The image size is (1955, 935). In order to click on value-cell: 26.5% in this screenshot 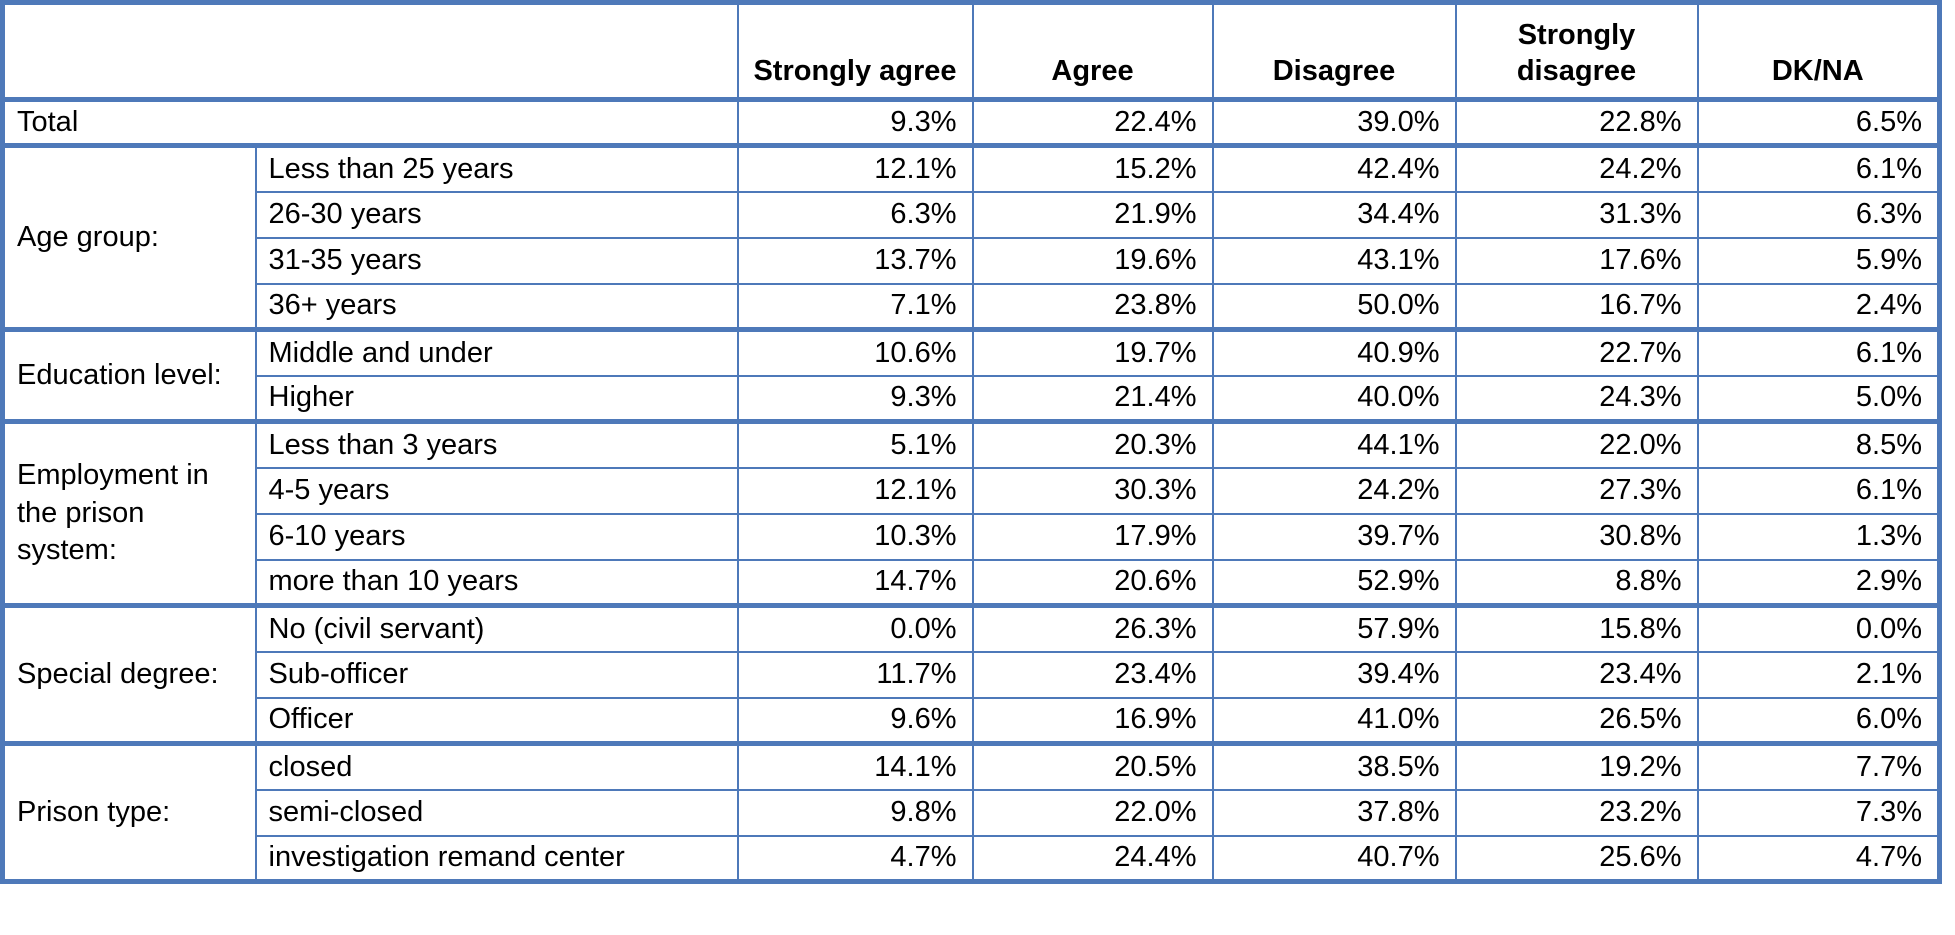, I will do `click(1576, 720)`.